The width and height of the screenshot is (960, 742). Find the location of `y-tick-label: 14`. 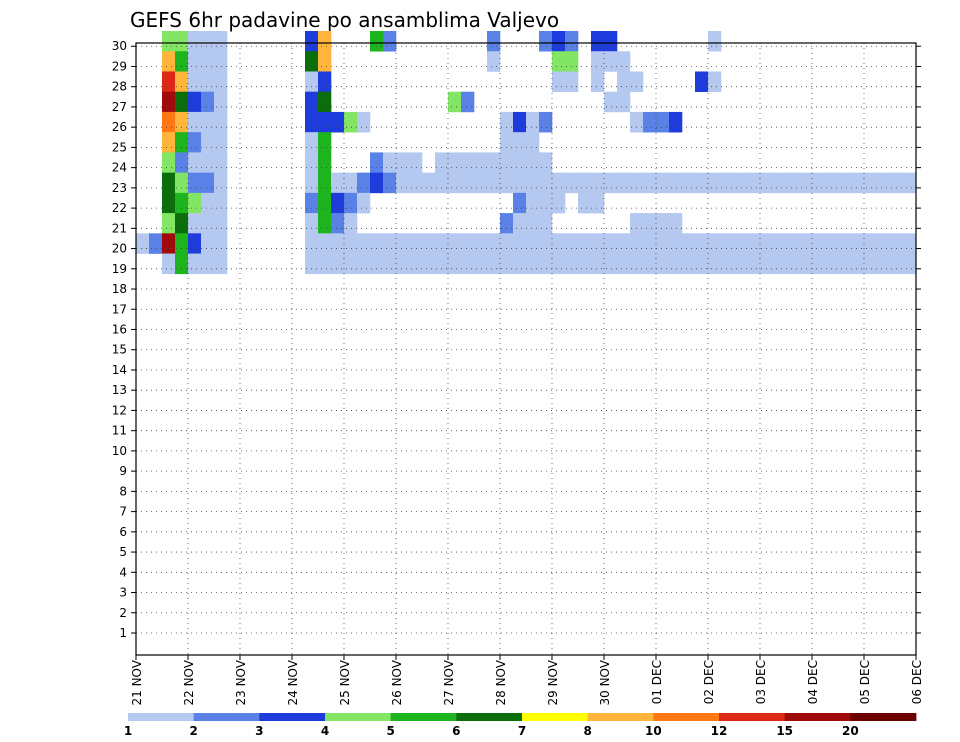

y-tick-label: 14 is located at coordinates (119, 370).